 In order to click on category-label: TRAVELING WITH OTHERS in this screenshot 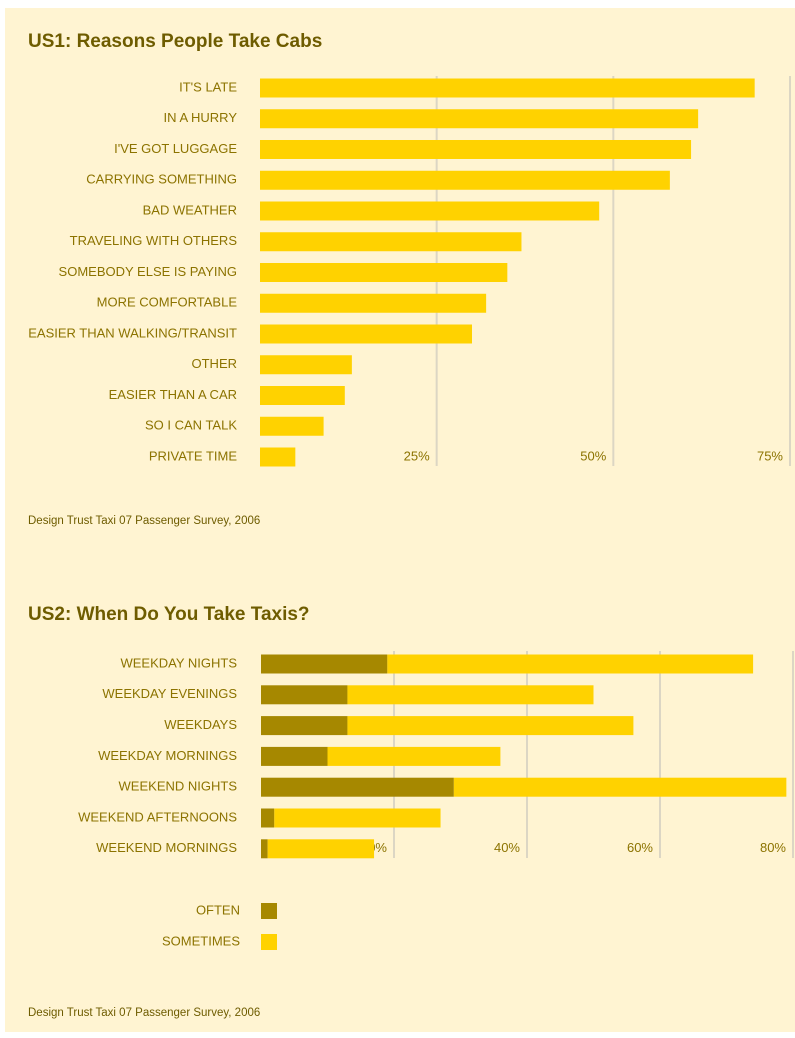, I will do `click(154, 240)`.